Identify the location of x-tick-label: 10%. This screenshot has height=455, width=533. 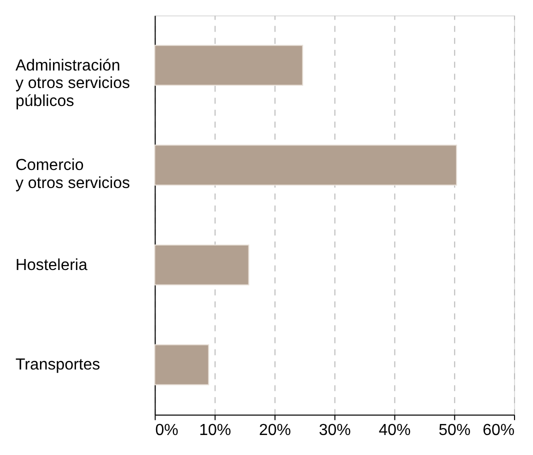
(215, 431).